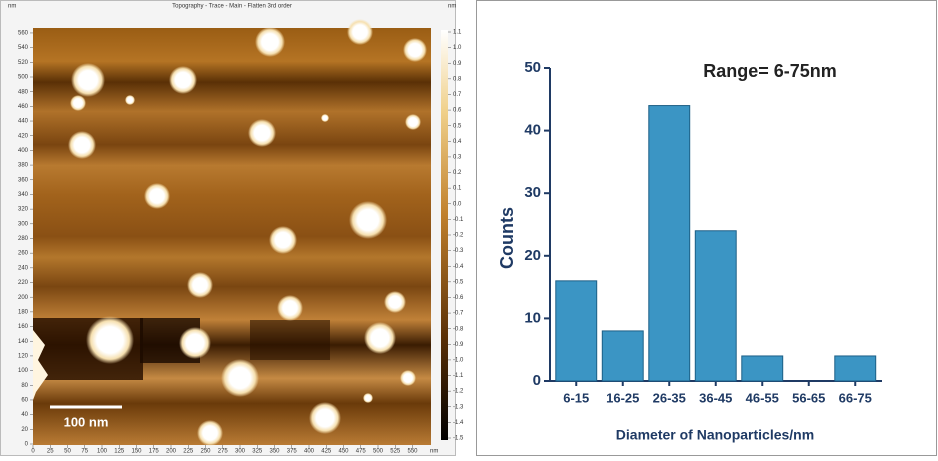  What do you see at coordinates (23, 63) in the screenshot?
I see `y-tick-label: 520` at bounding box center [23, 63].